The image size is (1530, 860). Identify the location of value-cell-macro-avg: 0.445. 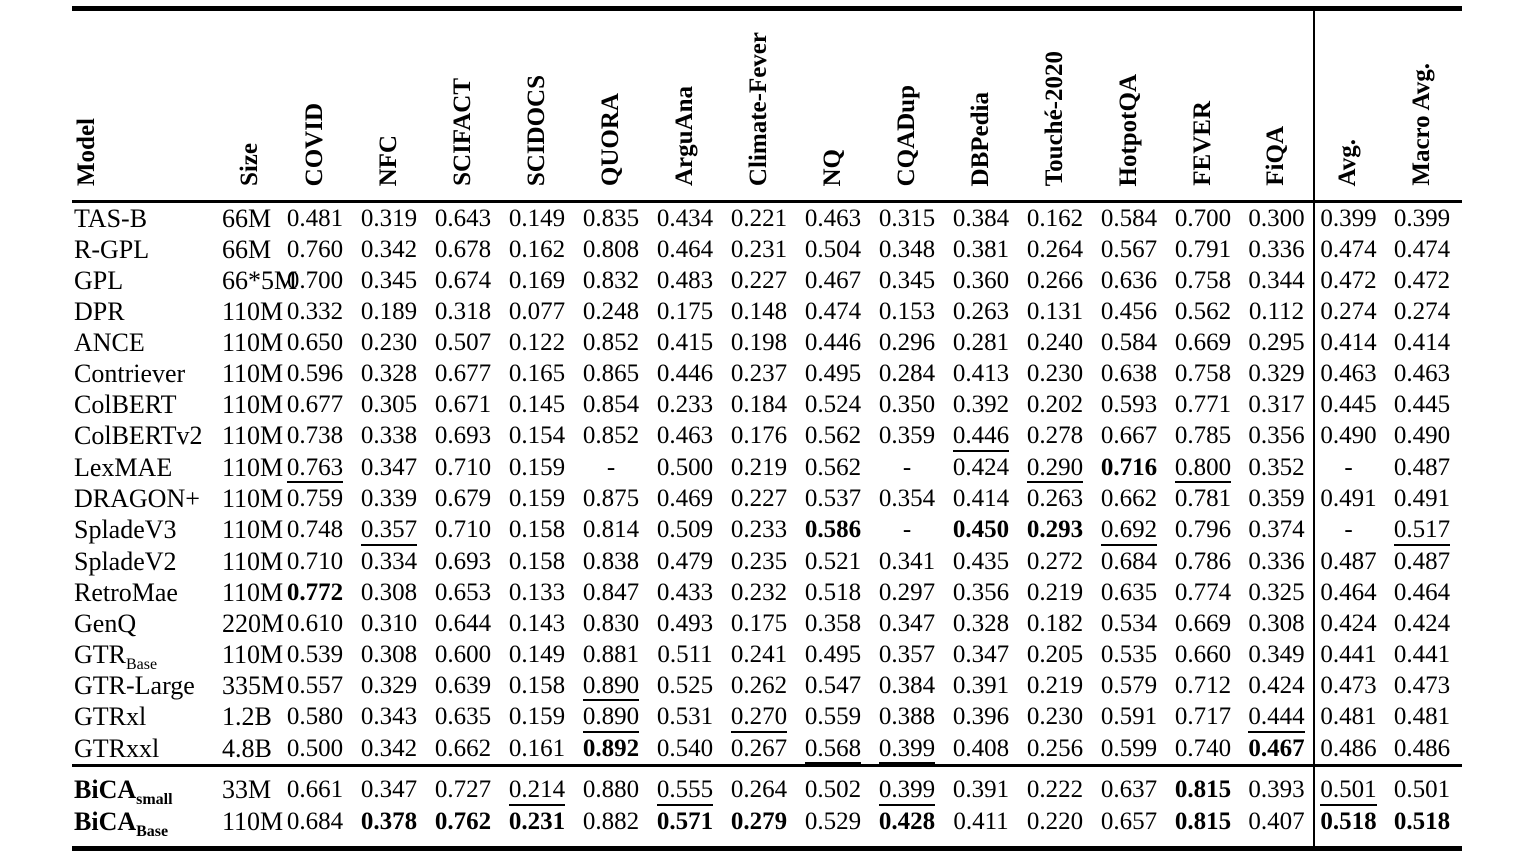
(1422, 404).